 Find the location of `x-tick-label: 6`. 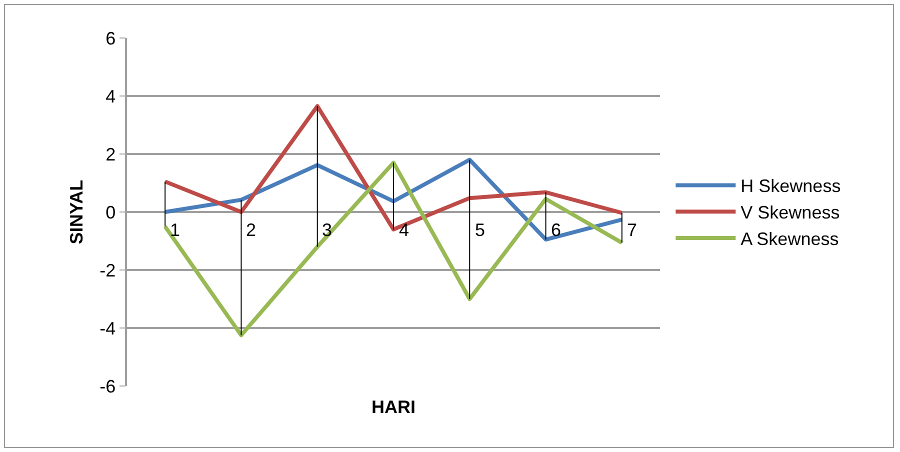

x-tick-label: 6 is located at coordinates (556, 230).